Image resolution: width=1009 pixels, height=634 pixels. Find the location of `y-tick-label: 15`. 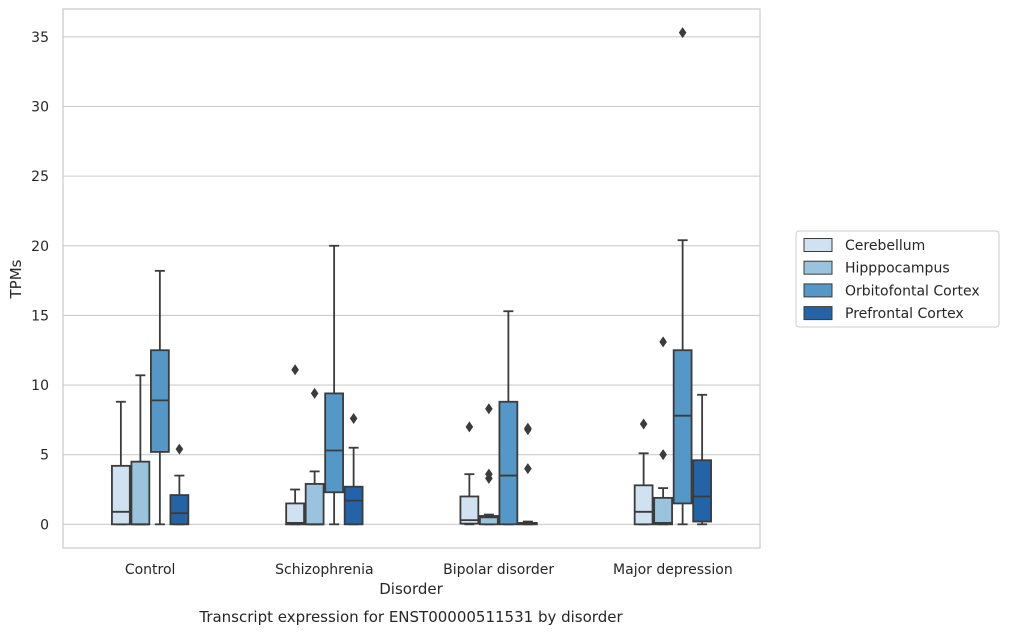

y-tick-label: 15 is located at coordinates (40, 316).